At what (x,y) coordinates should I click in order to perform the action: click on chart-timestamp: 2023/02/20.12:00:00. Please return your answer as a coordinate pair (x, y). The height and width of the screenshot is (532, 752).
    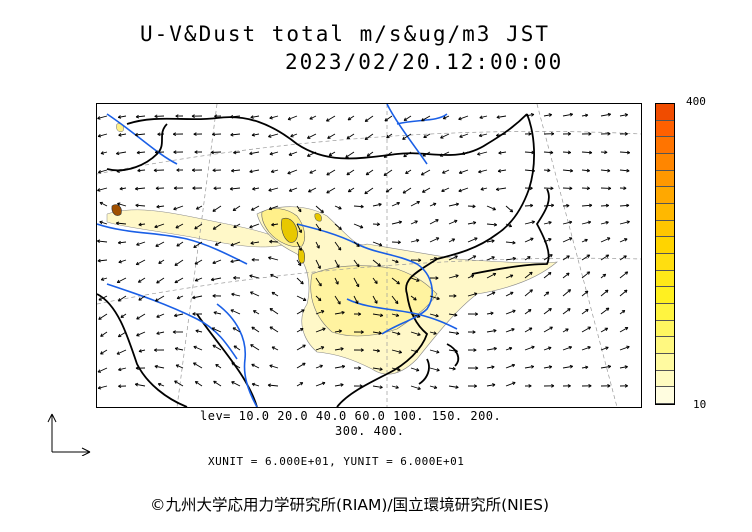
    Looking at the image, I should click on (424, 62).